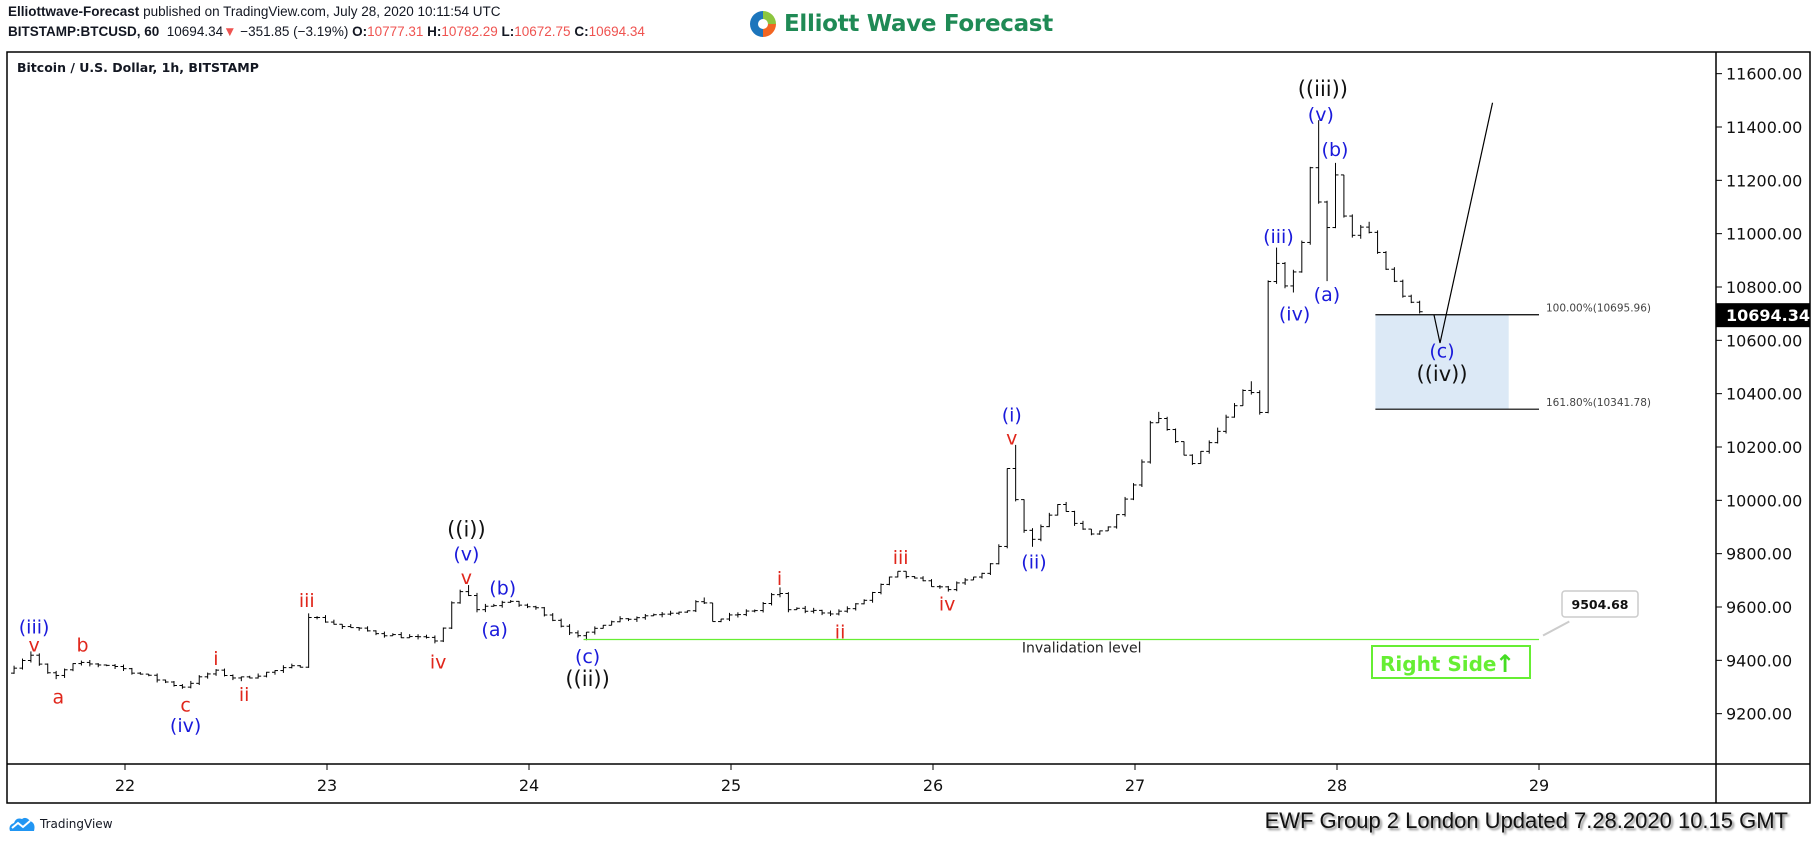  I want to click on last-price-tag, so click(1763, 315).